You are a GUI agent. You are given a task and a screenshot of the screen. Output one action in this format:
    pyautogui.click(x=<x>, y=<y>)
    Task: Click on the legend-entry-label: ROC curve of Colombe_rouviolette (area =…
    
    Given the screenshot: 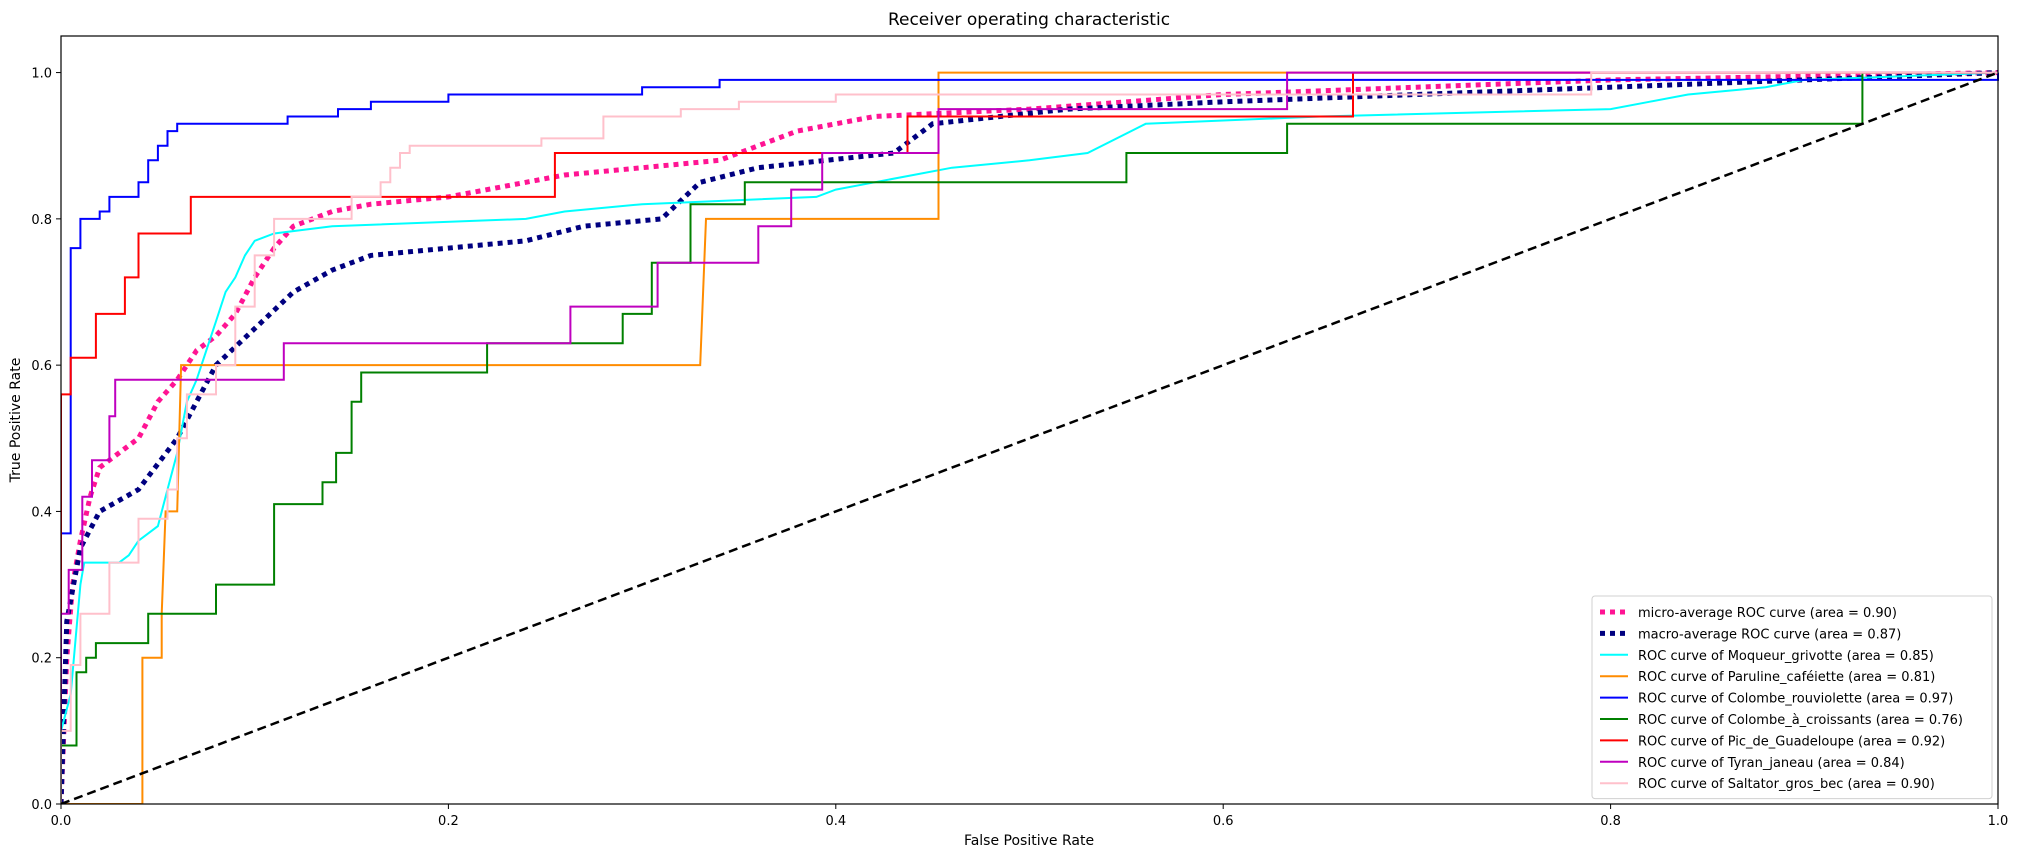 What is the action you would take?
    pyautogui.click(x=1795, y=699)
    